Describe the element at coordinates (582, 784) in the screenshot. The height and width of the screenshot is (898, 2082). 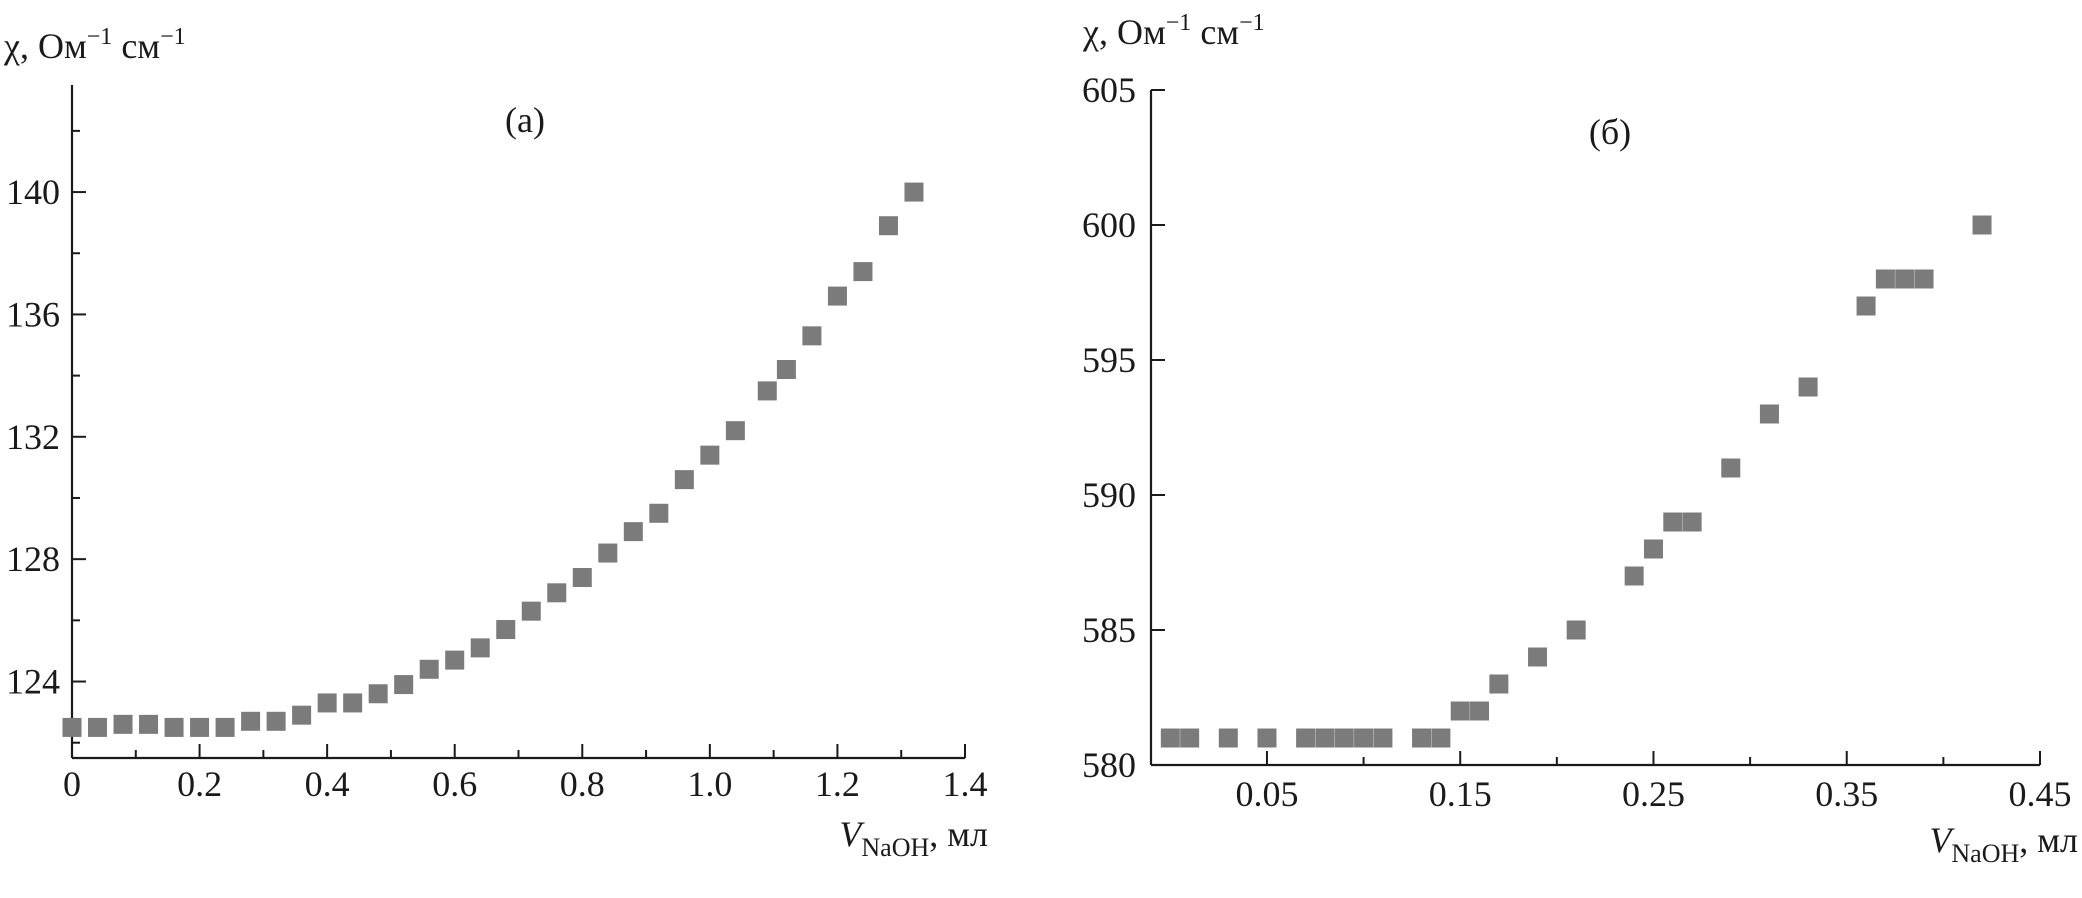
I see `panel-a-x-tick-label: 0.8` at that location.